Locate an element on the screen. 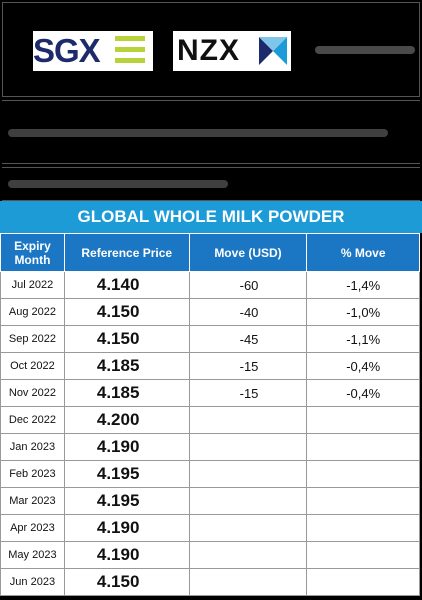 The height and width of the screenshot is (600, 422). header-move-usd: Move (USD) is located at coordinates (248, 252).